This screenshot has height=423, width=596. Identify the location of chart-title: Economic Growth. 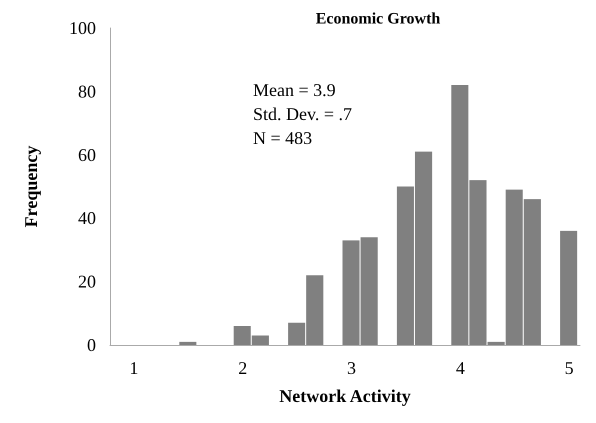
(378, 19).